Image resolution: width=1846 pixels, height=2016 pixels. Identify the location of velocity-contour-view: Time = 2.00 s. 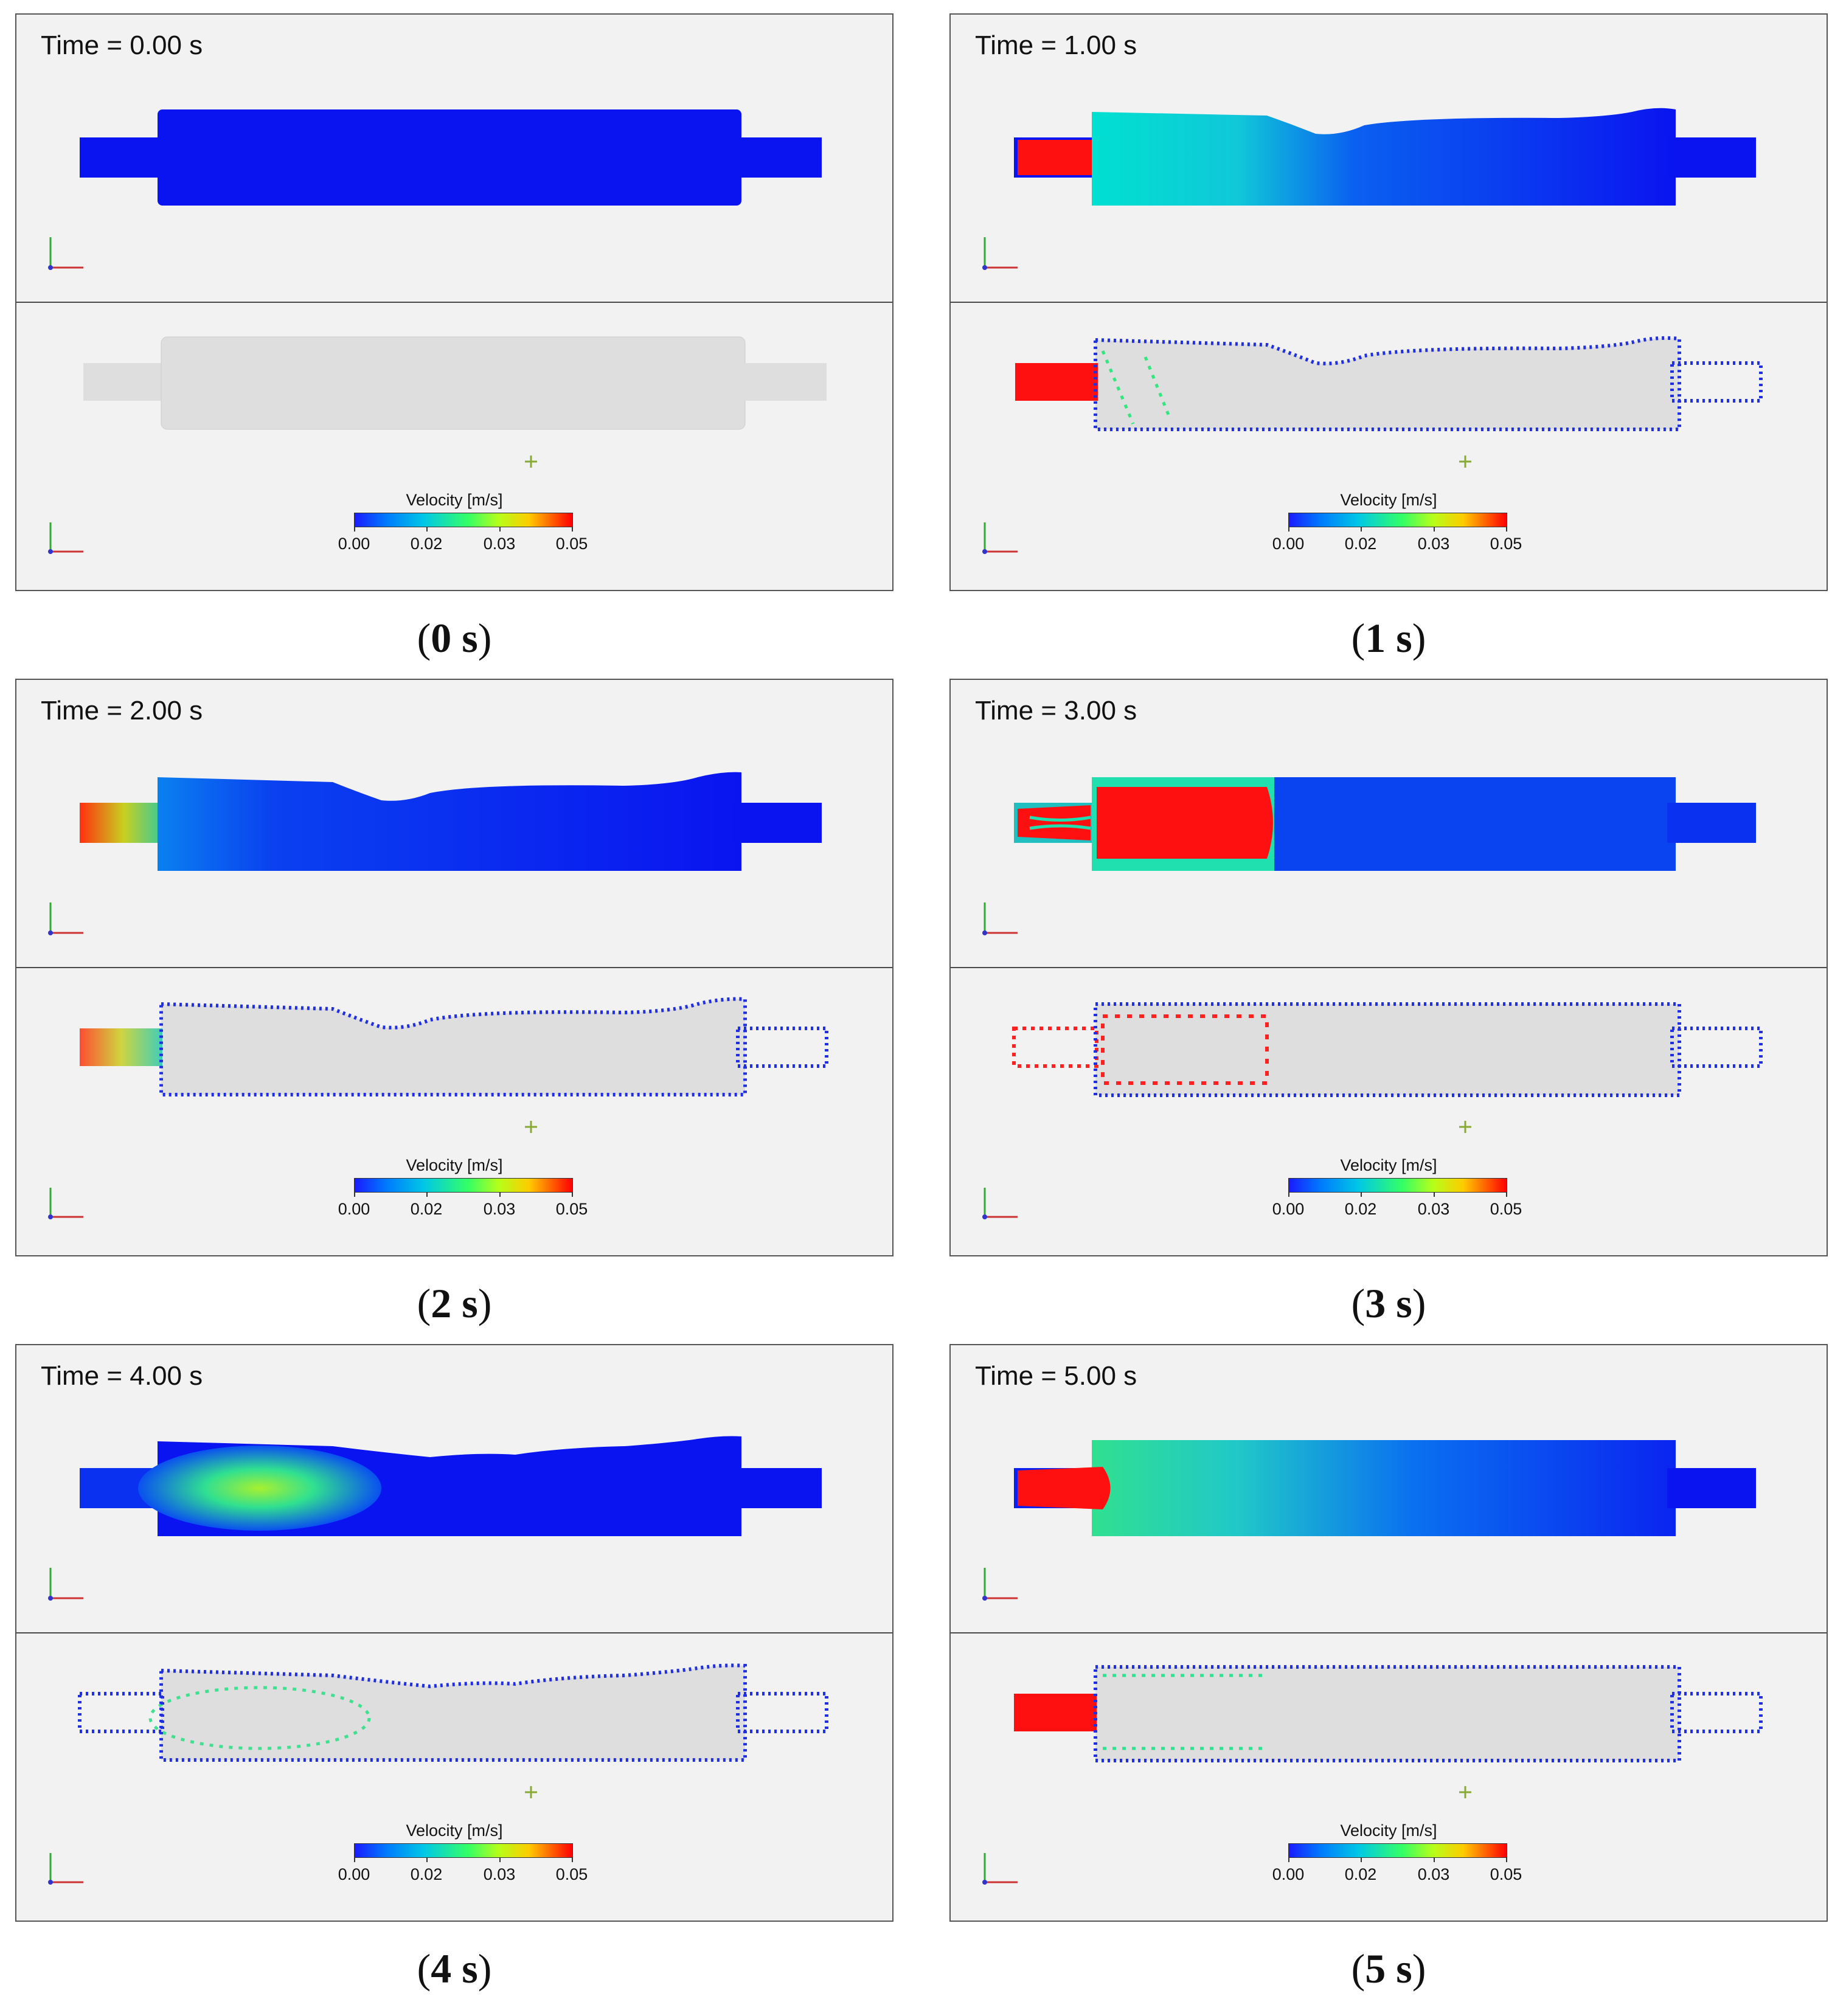
(454, 823).